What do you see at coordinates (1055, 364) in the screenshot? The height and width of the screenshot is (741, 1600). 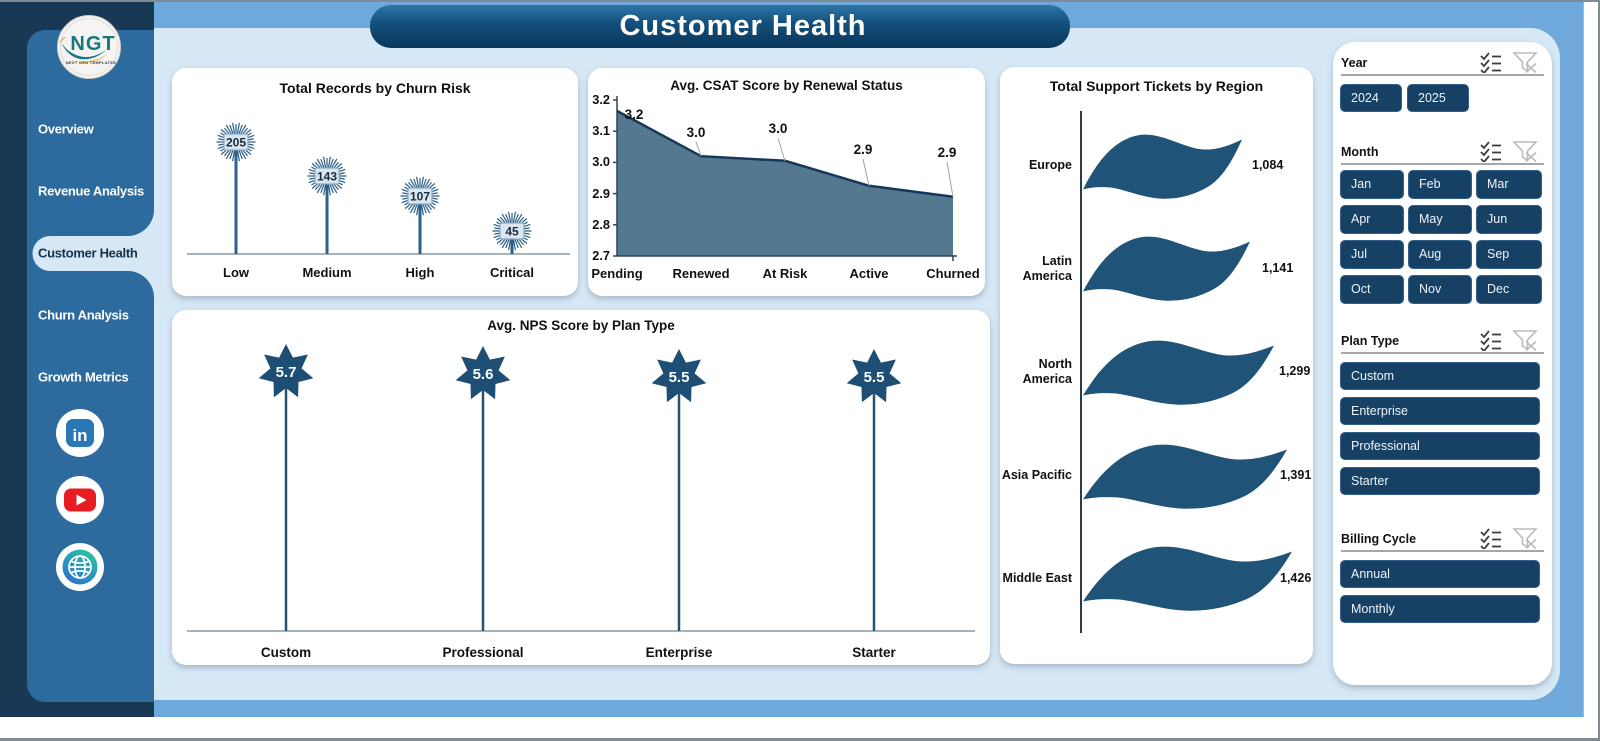 I see `svg-text: North` at bounding box center [1055, 364].